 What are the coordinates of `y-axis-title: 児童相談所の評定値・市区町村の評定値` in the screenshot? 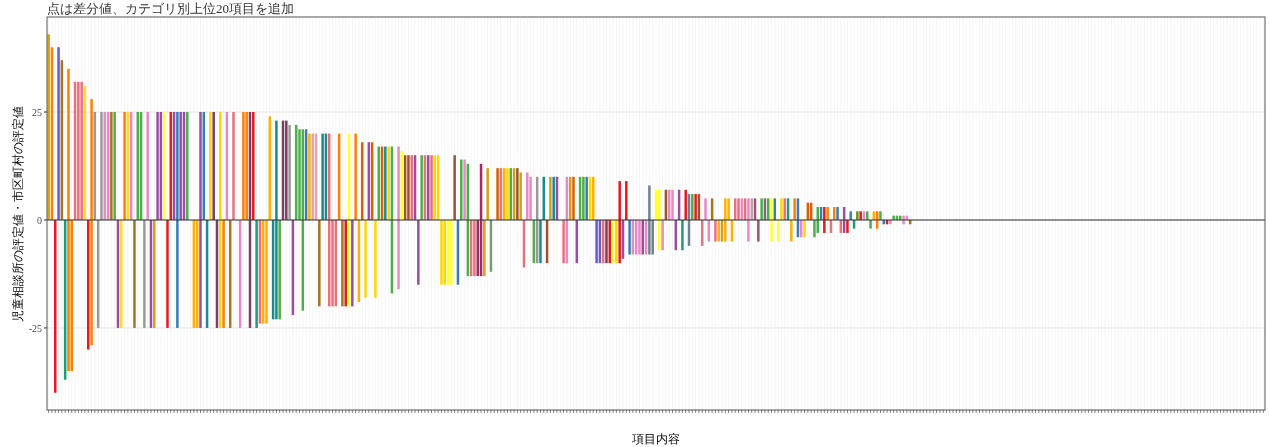 It's located at (18, 213).